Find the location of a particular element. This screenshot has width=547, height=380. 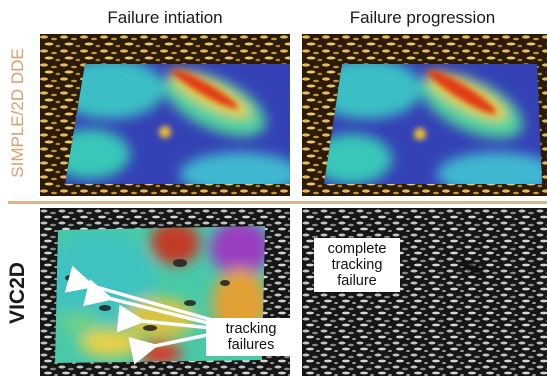

row-label-simple-2d-dde: SIMPLE/2D DDE is located at coordinates (17, 113).